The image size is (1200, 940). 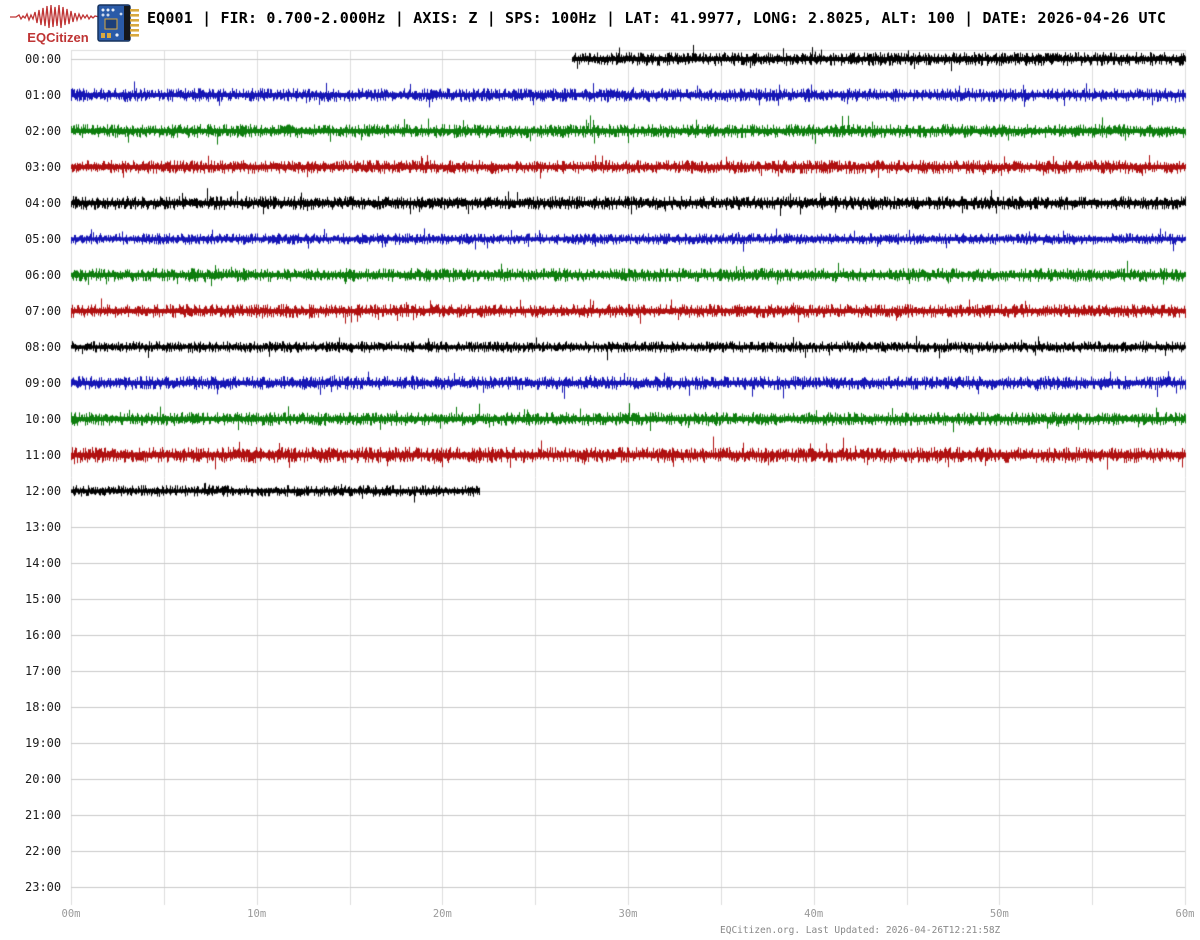 What do you see at coordinates (43, 167) in the screenshot?
I see `hour-label: 03:00` at bounding box center [43, 167].